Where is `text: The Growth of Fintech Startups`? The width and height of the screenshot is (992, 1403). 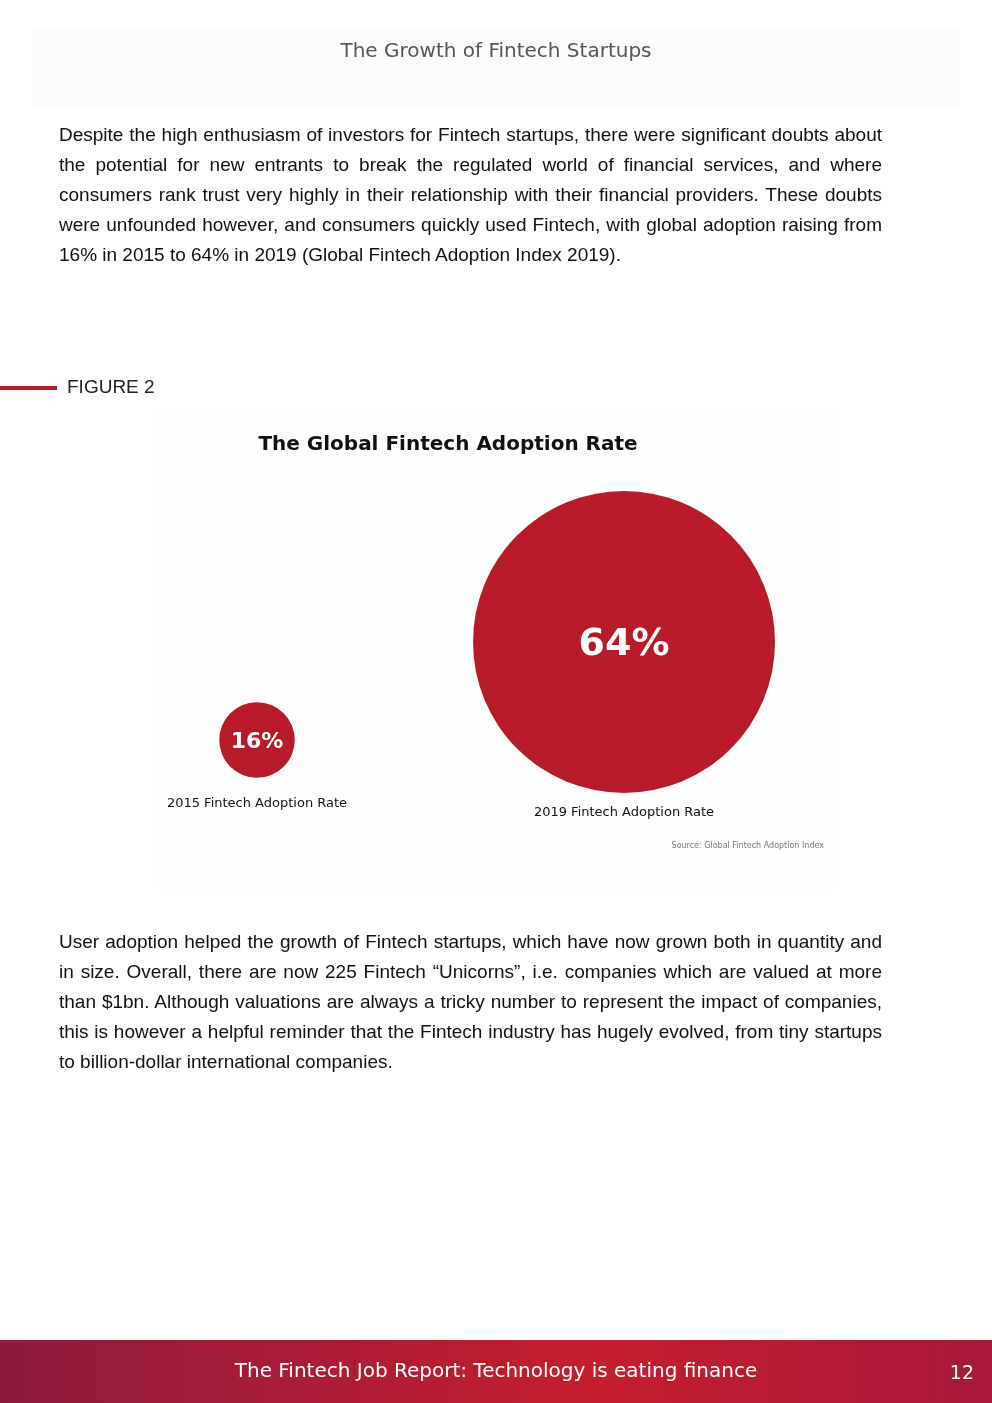 text: The Growth of Fintech Startups is located at coordinates (496, 50).